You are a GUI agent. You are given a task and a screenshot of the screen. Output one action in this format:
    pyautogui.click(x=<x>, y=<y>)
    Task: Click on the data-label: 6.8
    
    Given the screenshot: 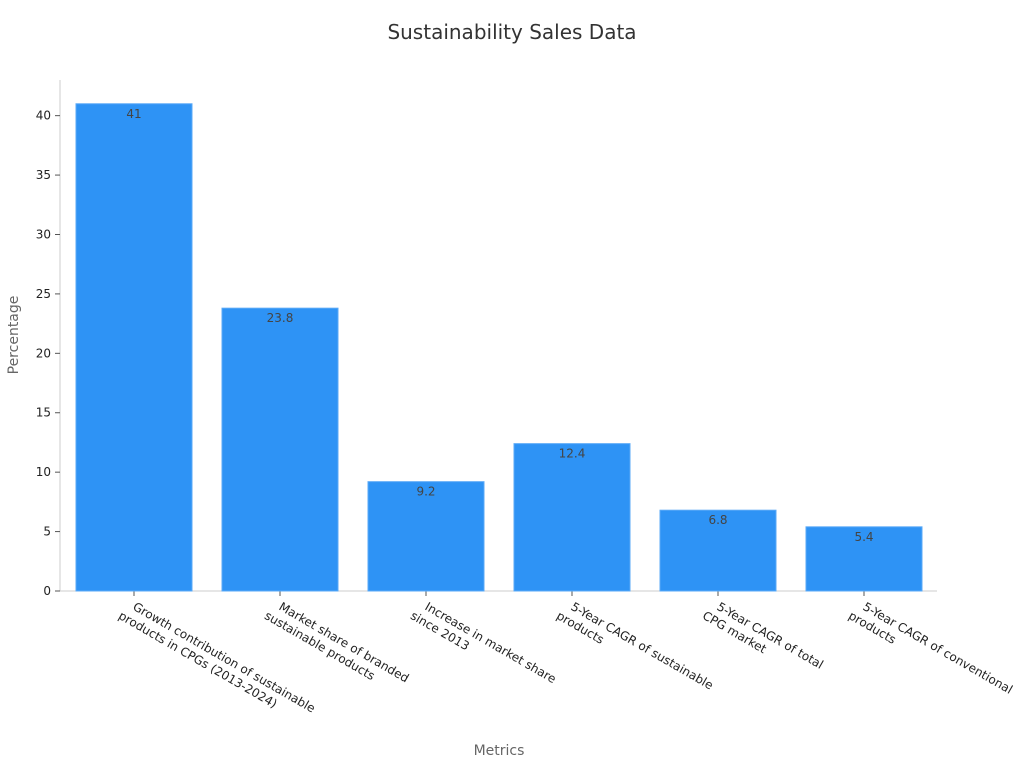 What is the action you would take?
    pyautogui.click(x=717, y=520)
    